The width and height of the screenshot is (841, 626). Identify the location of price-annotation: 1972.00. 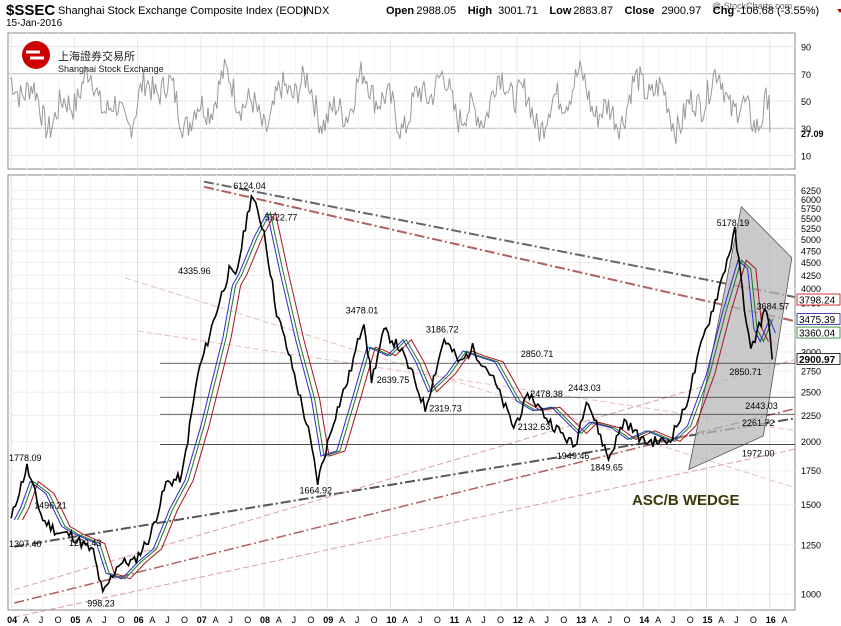
(758, 453).